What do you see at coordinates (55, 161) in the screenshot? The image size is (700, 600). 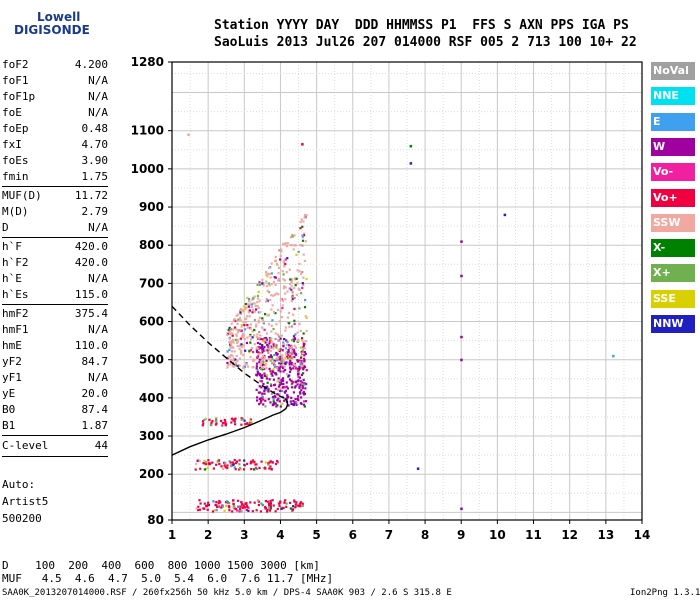 I see `param-row: foEs 3.90` at bounding box center [55, 161].